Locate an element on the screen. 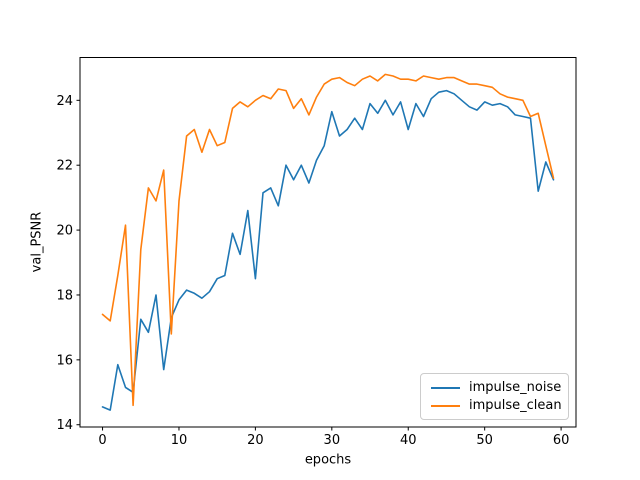 Image resolution: width=640 pixels, height=480 pixels. y-tick-label: 20 is located at coordinates (64, 231).